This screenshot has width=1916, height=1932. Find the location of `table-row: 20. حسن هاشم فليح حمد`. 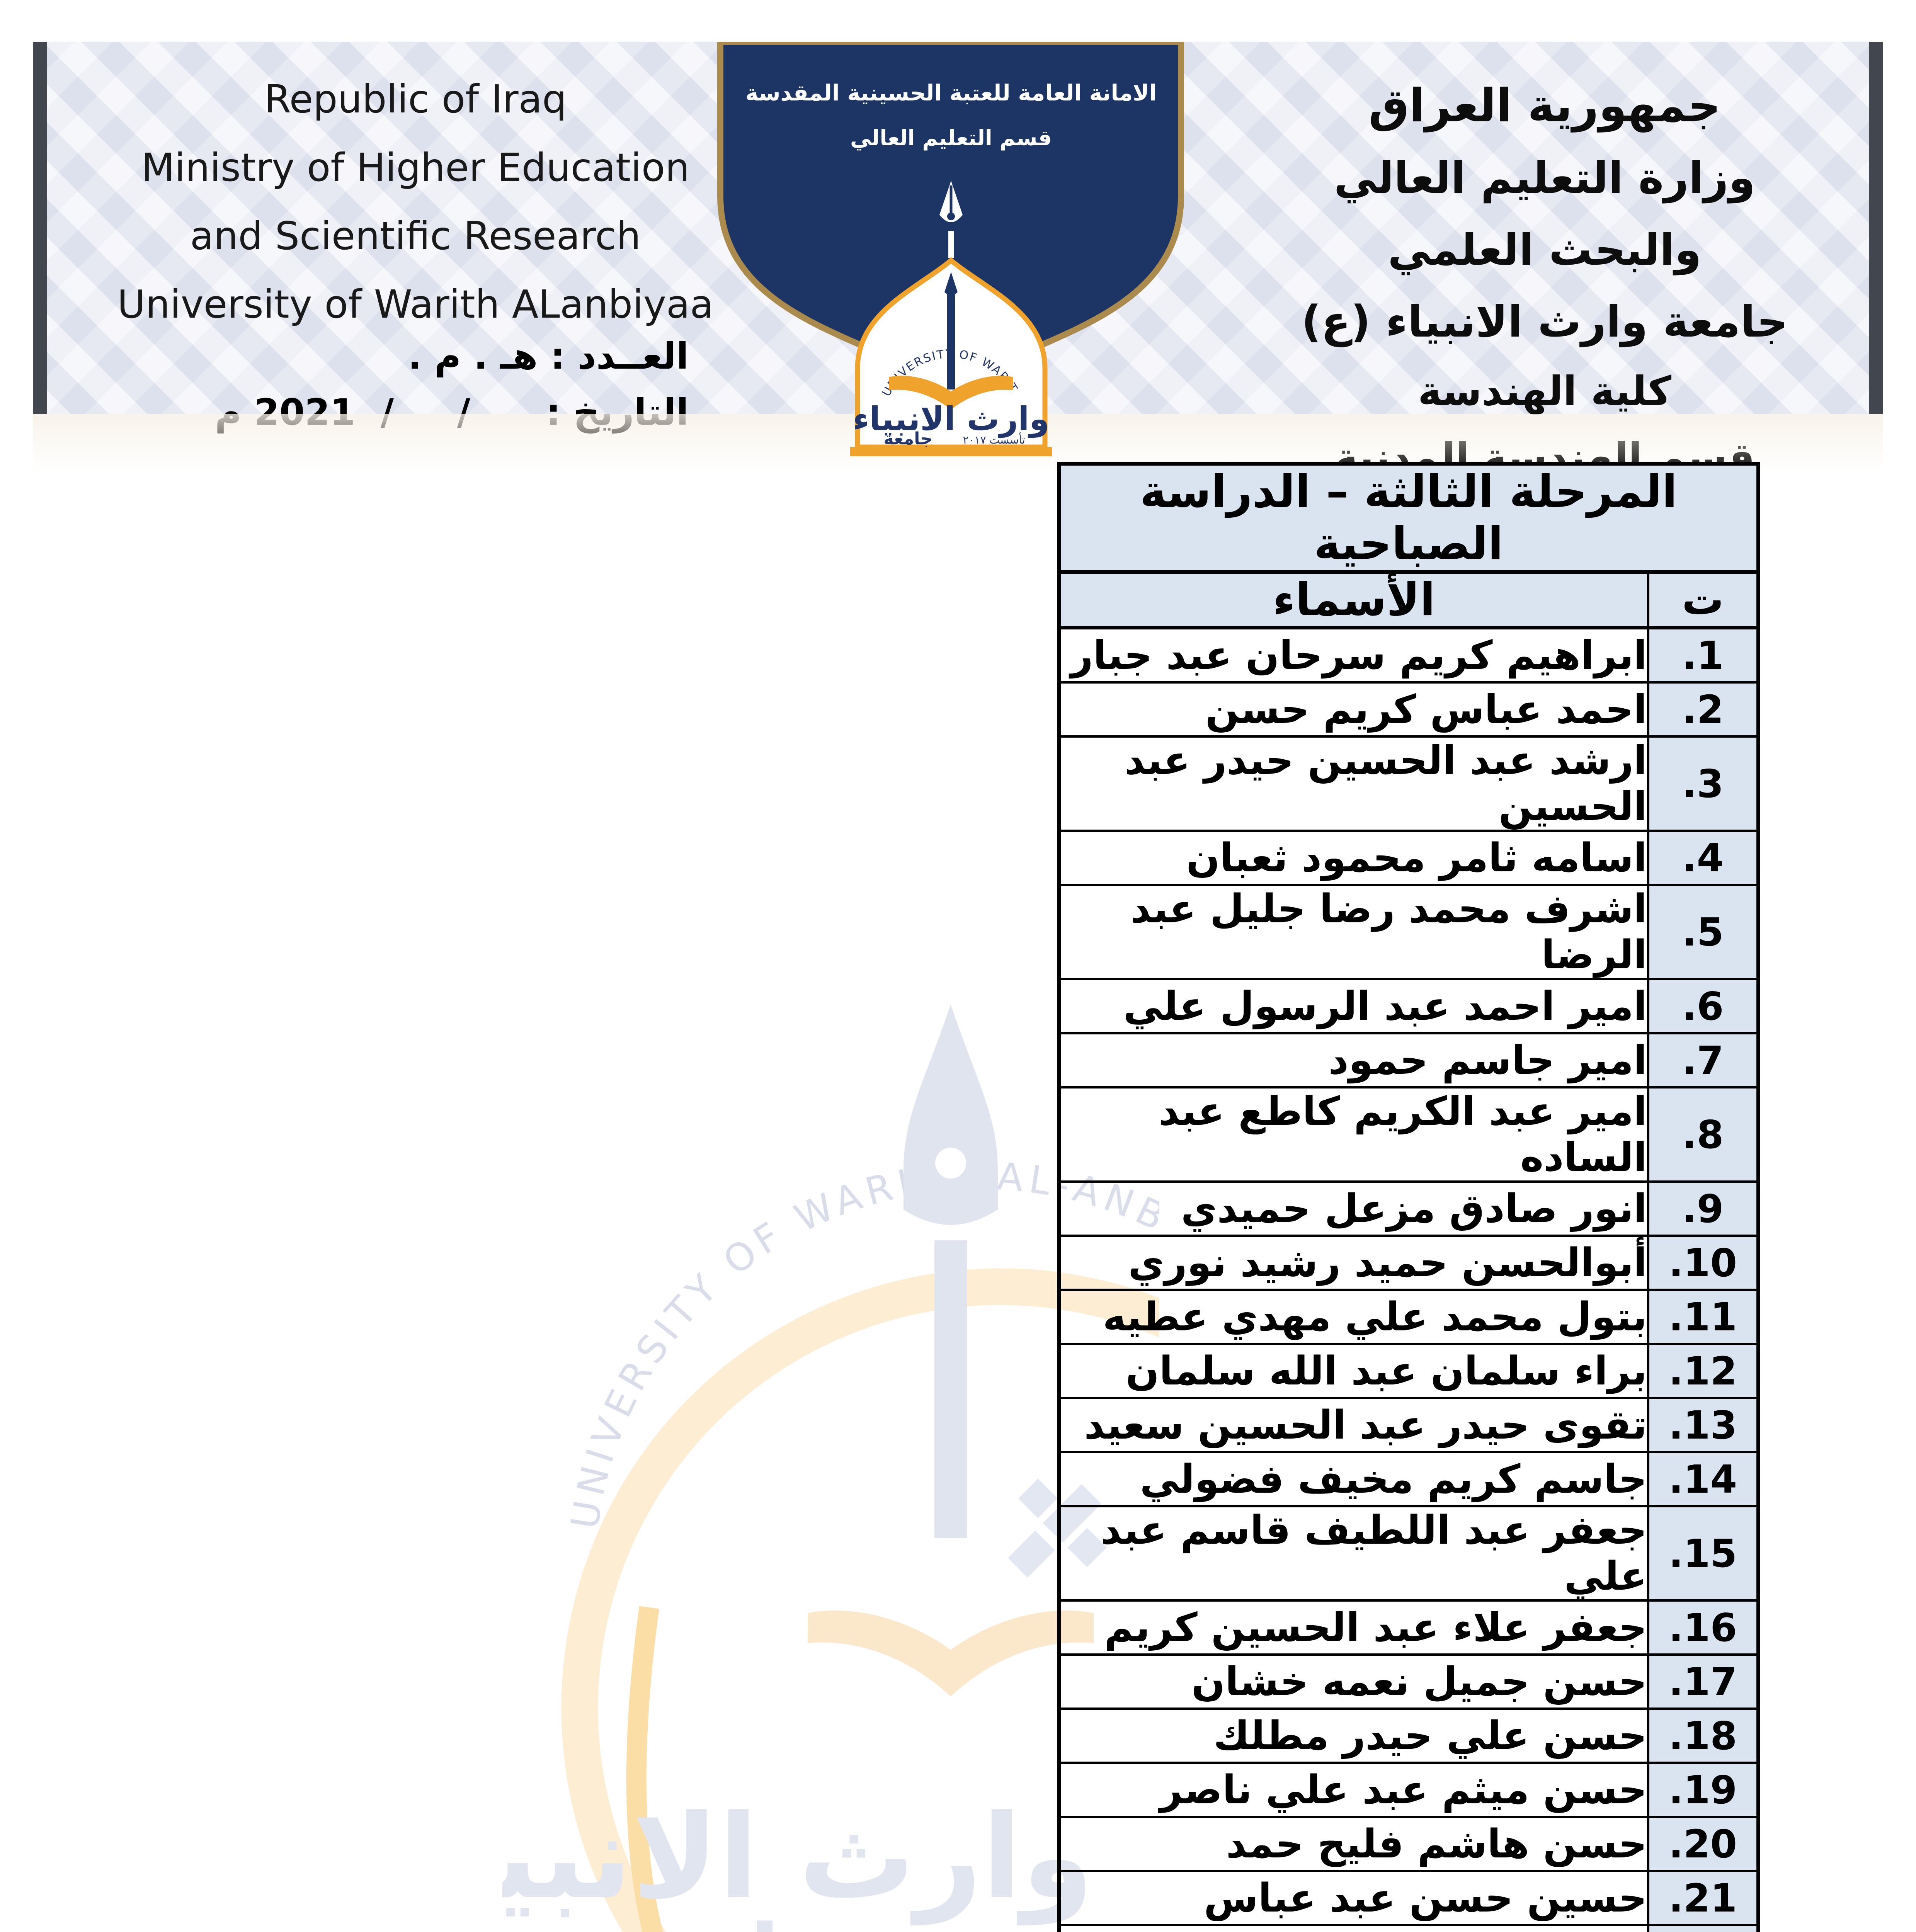

table-row: 20. حسن هاشم فليح حمد is located at coordinates (1408, 1844).